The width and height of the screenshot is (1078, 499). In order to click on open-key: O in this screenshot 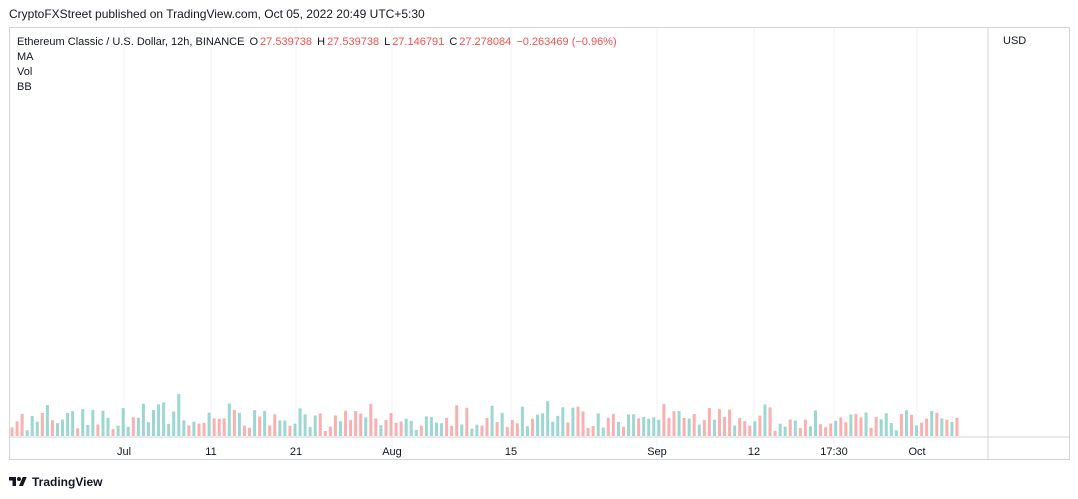, I will do `click(254, 42)`.